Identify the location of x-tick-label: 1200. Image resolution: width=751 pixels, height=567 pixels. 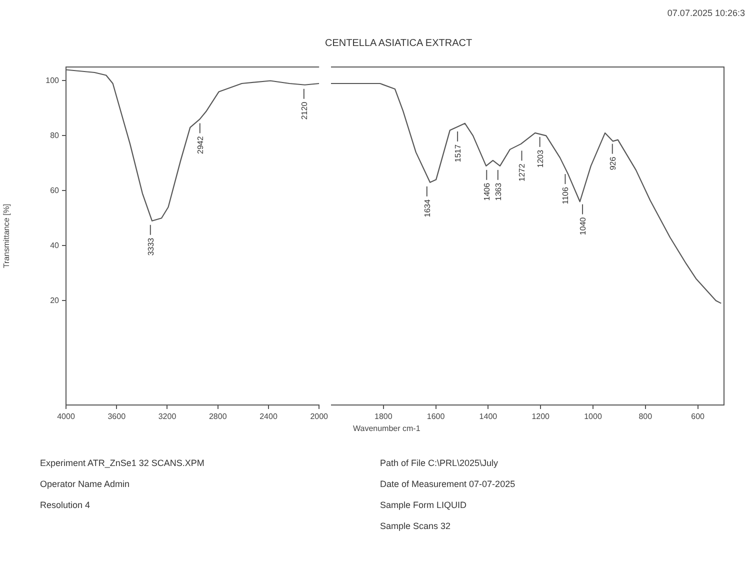
(541, 417).